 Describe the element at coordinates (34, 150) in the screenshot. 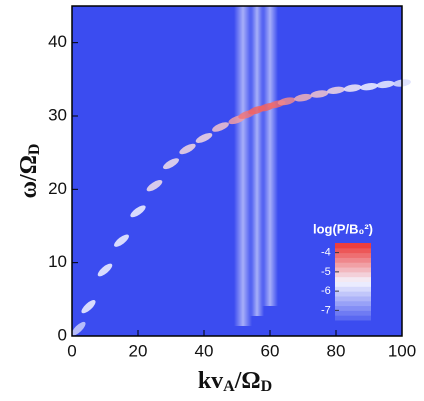

I see `y-label-sub: D` at that location.